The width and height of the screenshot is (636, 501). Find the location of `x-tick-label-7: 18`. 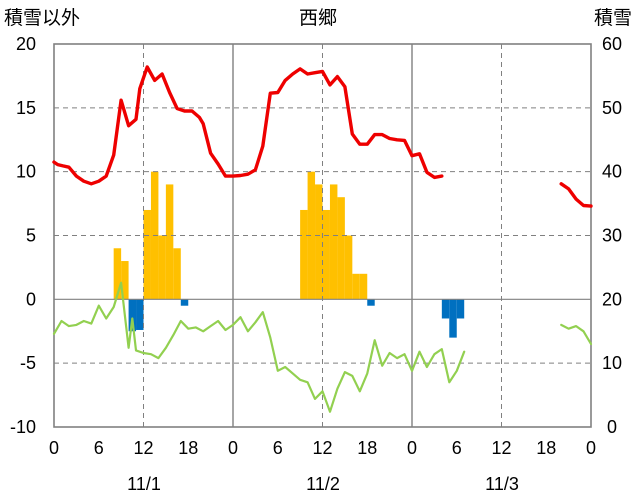

x-tick-label-7: 18 is located at coordinates (367, 448).